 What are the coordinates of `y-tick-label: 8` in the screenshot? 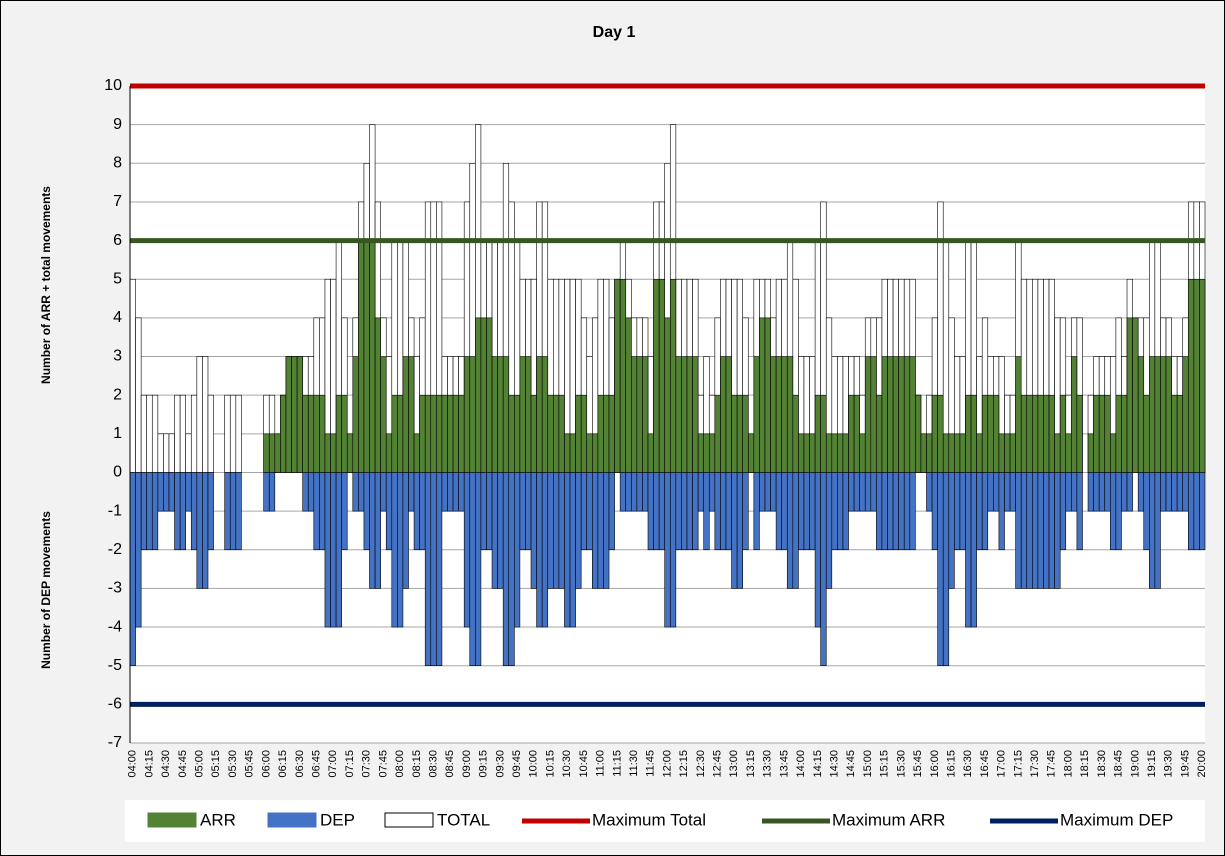 It's located at (117, 163).